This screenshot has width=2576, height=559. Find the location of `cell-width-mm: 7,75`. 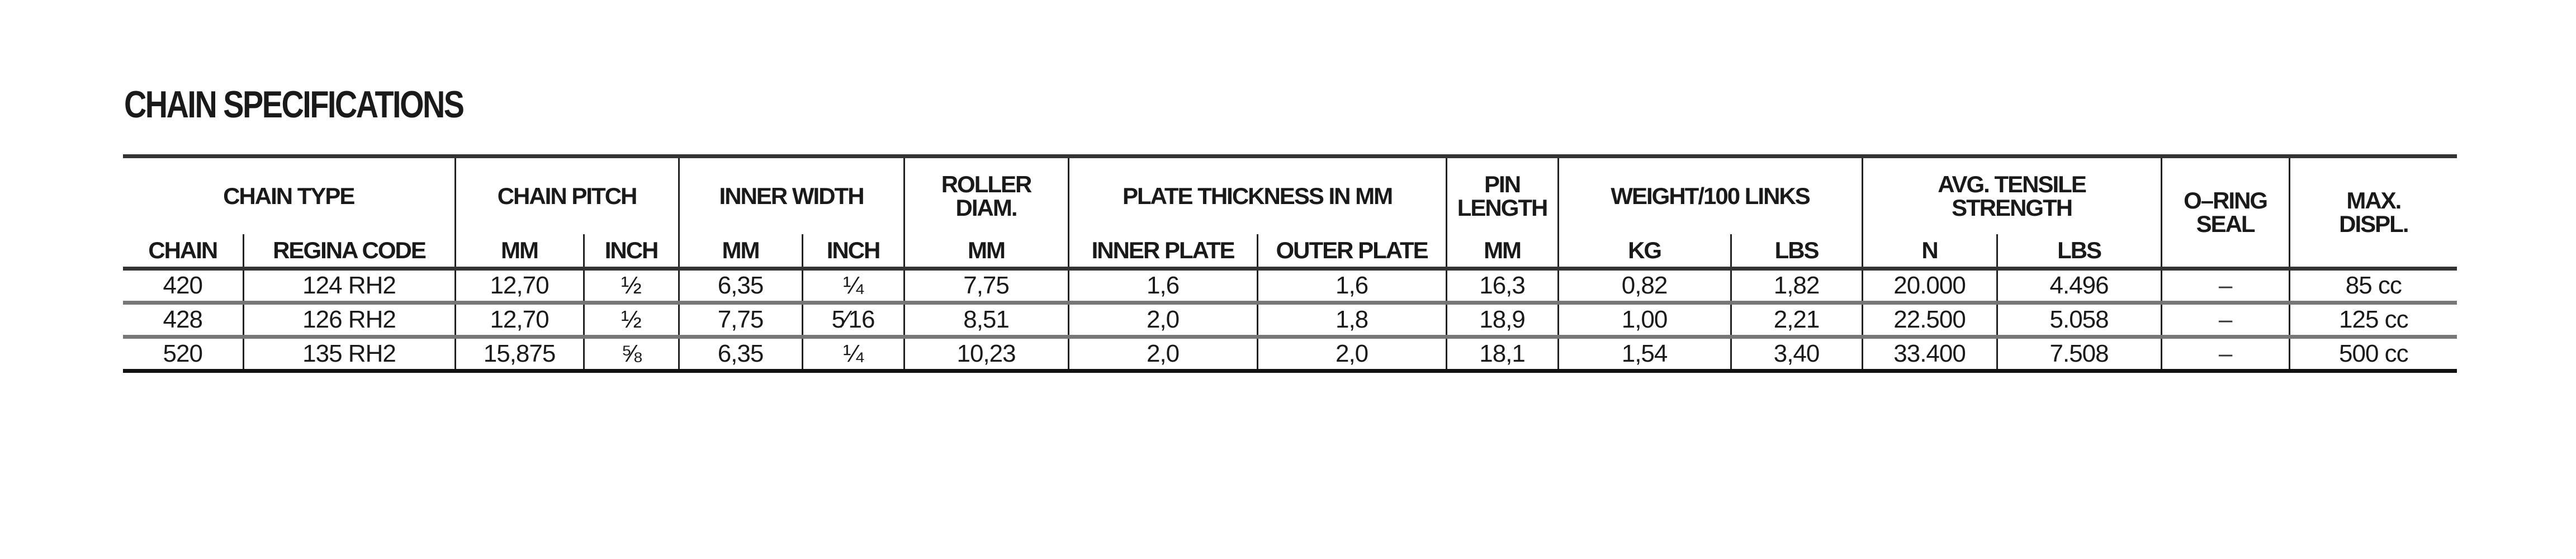

cell-width-mm: 7,75 is located at coordinates (740, 321).